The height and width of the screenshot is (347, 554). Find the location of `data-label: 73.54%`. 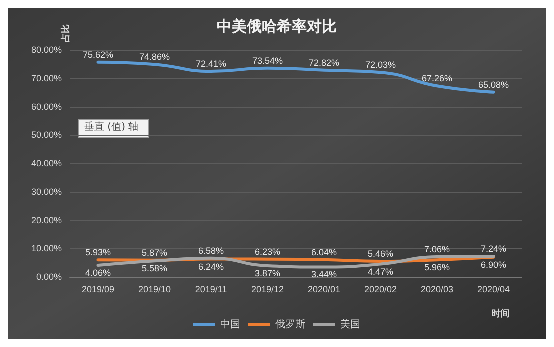

data-label: 73.54% is located at coordinates (268, 61).